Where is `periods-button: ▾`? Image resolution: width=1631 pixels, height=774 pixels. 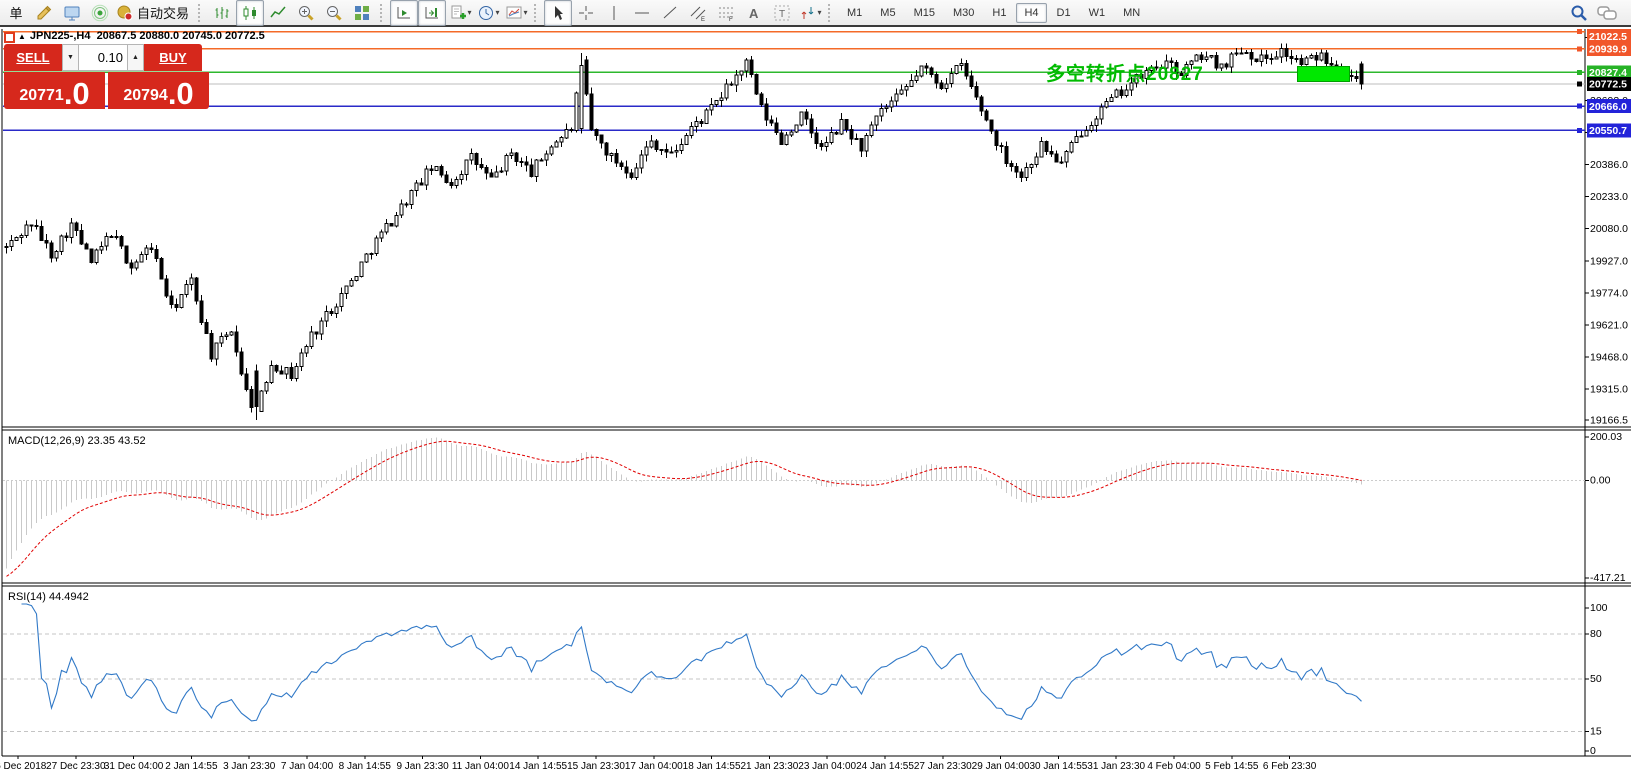 periods-button: ▾ is located at coordinates (488, 13).